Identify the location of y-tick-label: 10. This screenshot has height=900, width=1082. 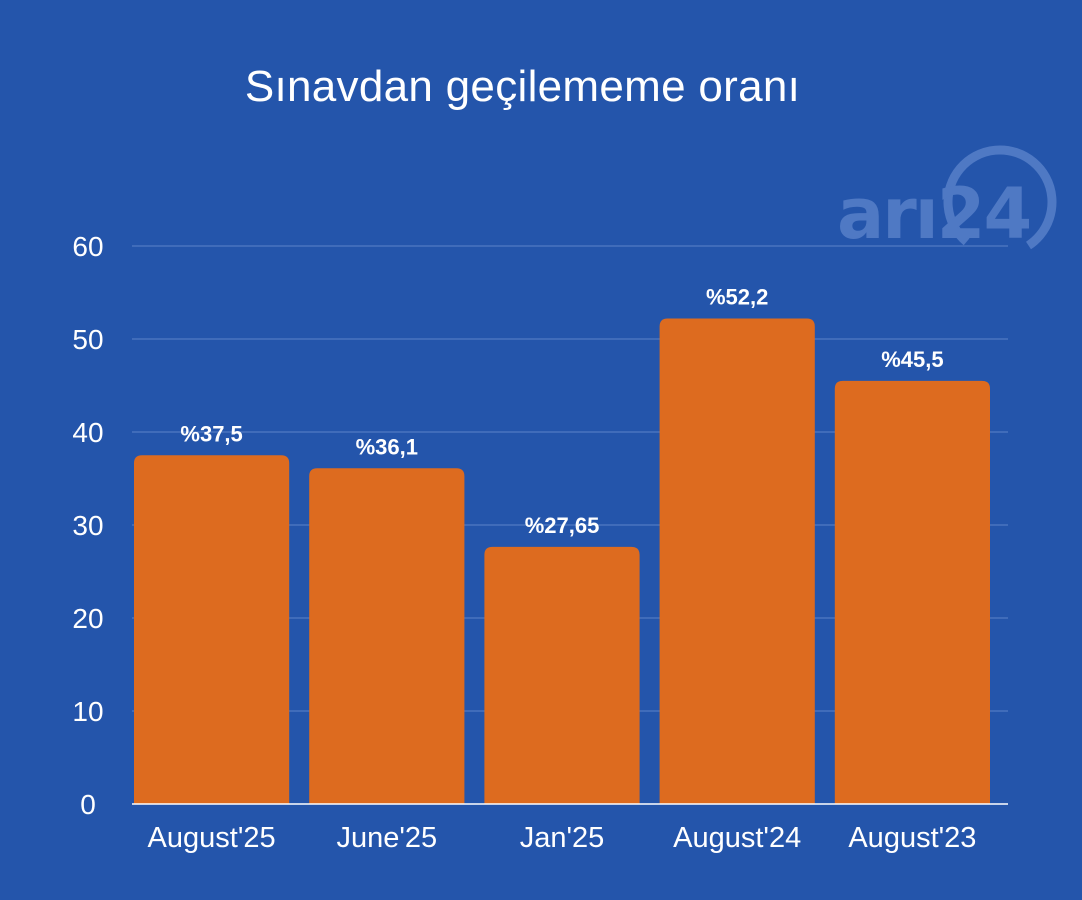
(87, 711).